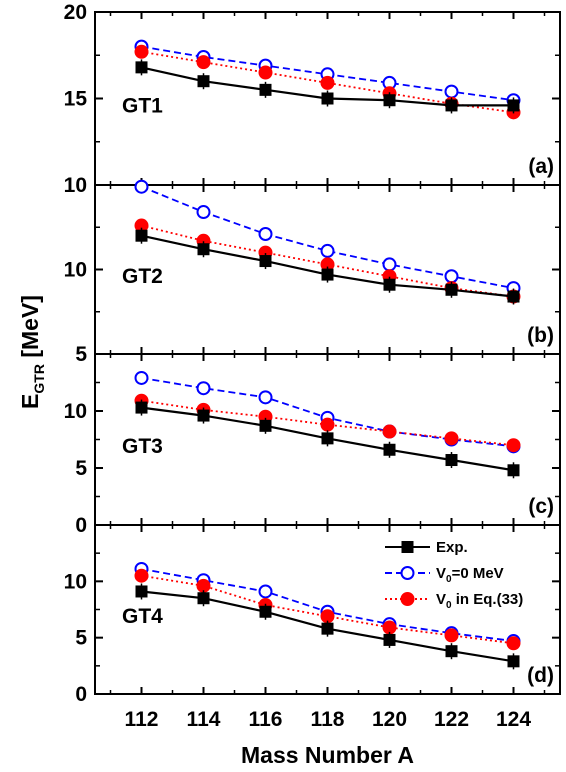 The height and width of the screenshot is (772, 566). I want to click on y-tick-label: 20, so click(75, 12).